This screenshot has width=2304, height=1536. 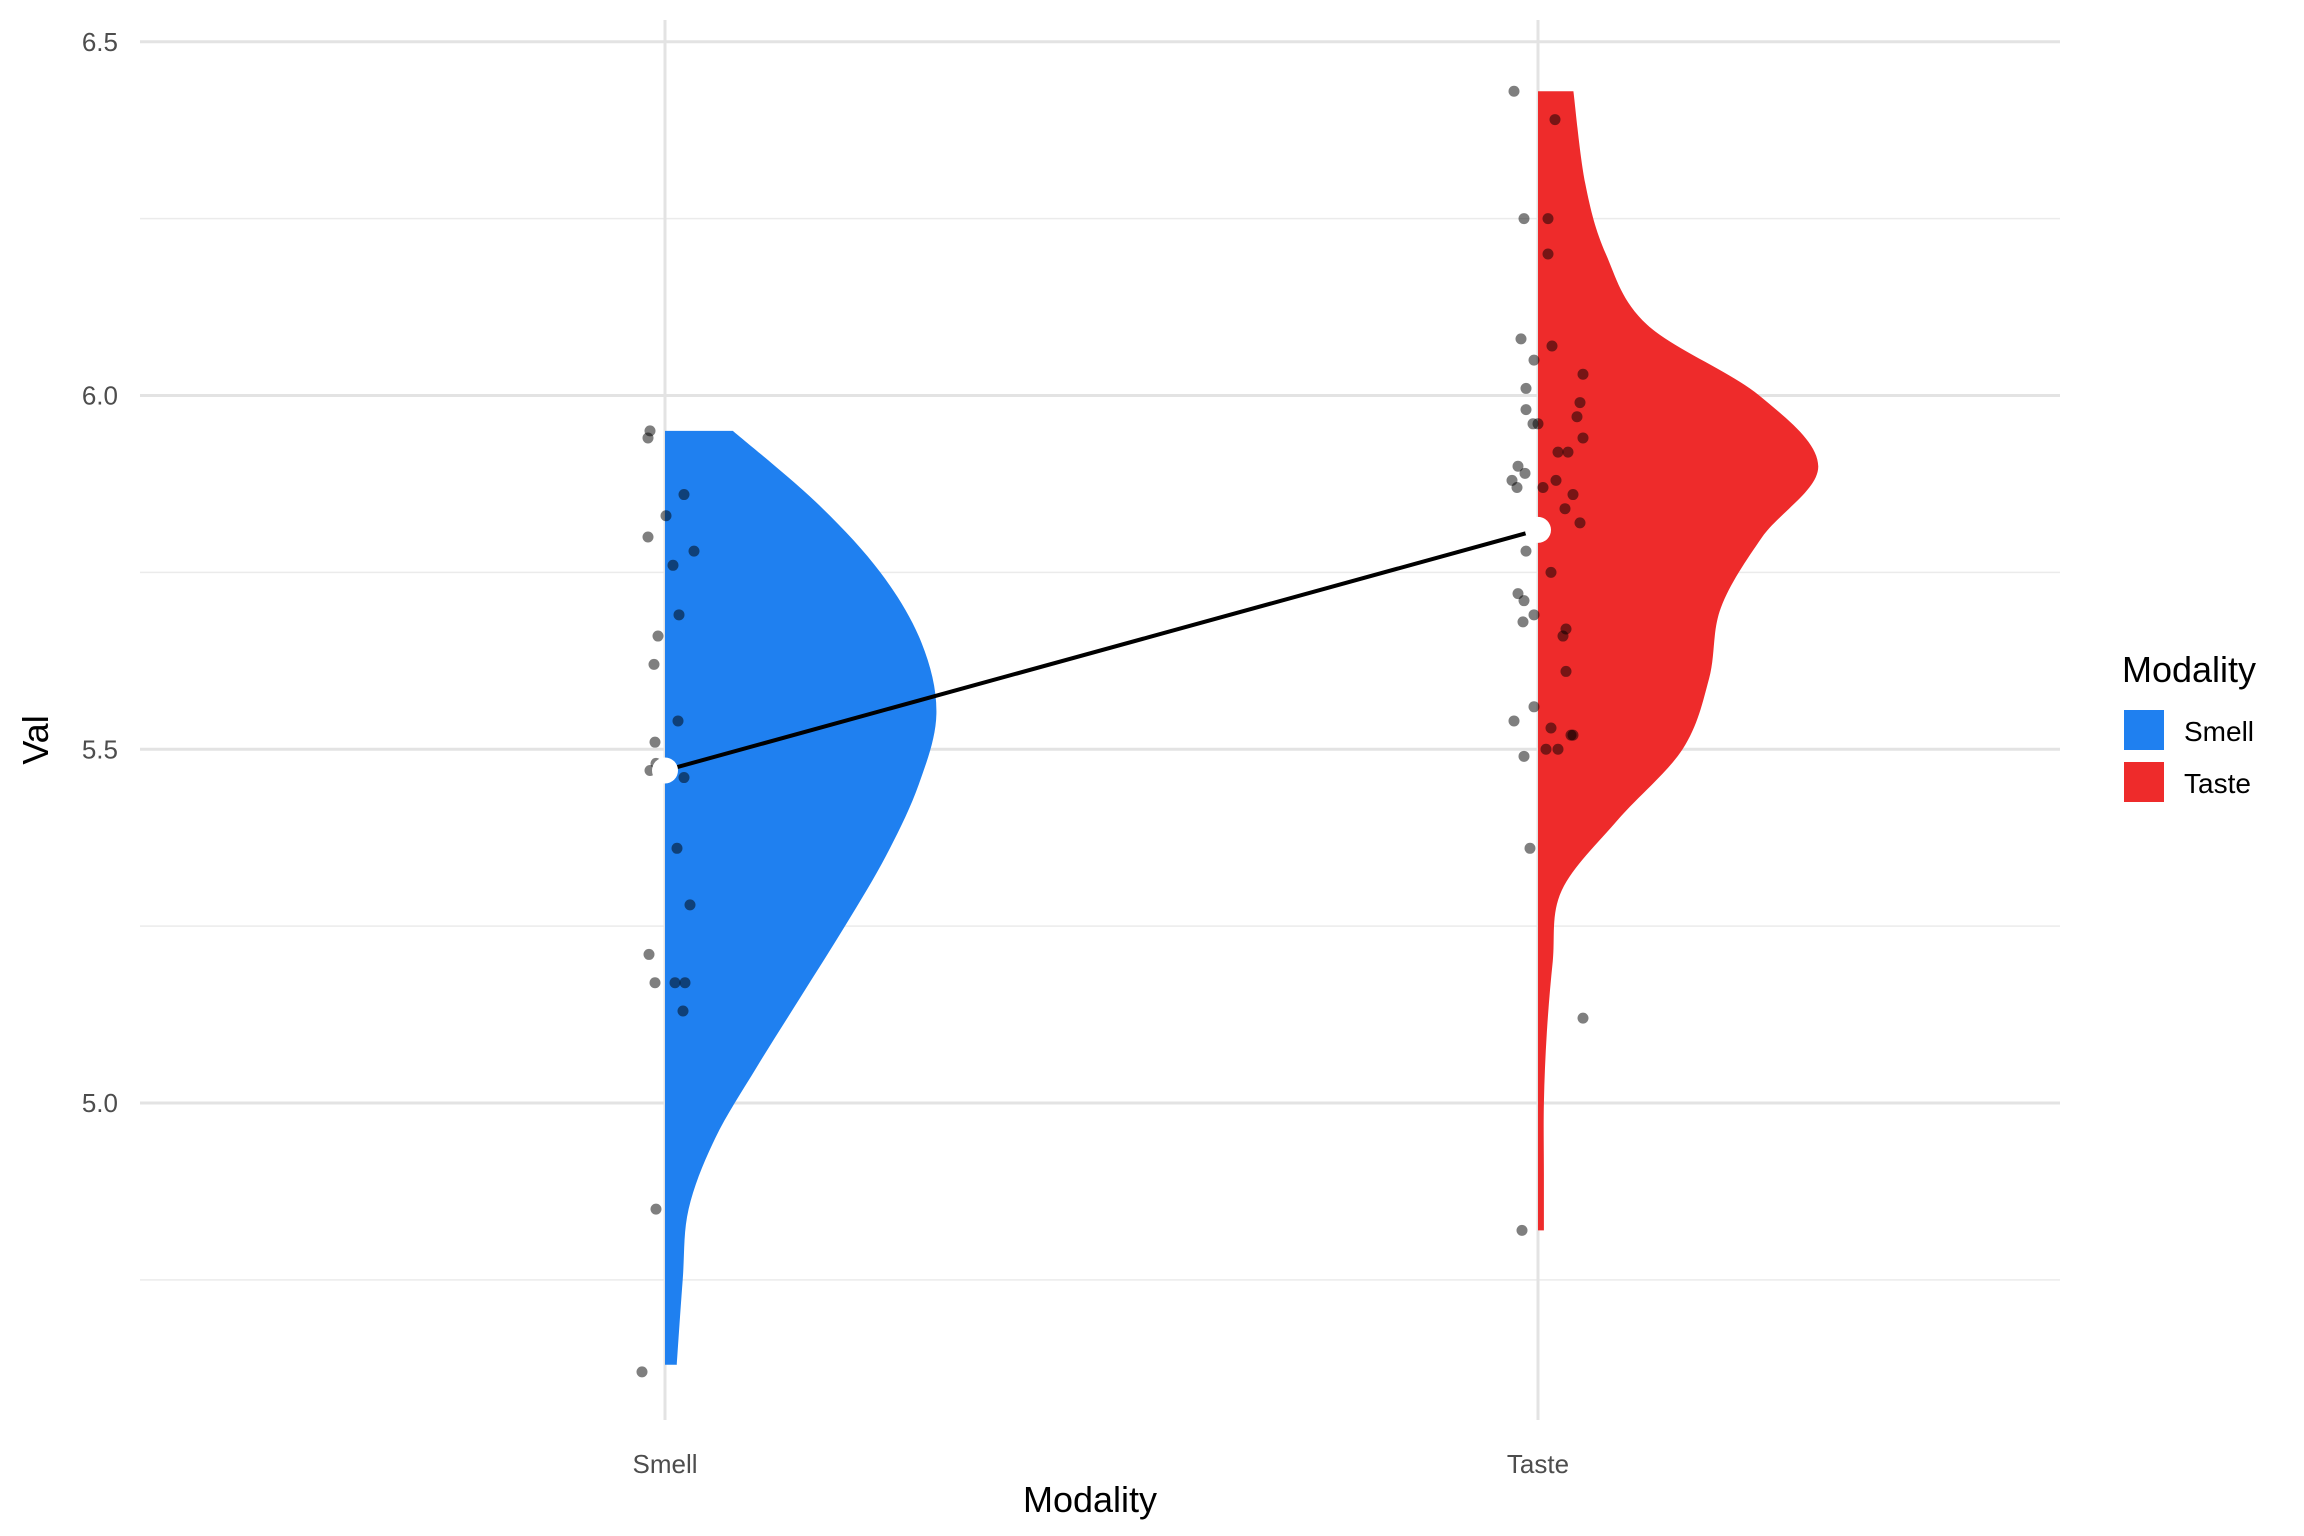 I want to click on y-tick-label: 5.5, so click(x=100, y=749).